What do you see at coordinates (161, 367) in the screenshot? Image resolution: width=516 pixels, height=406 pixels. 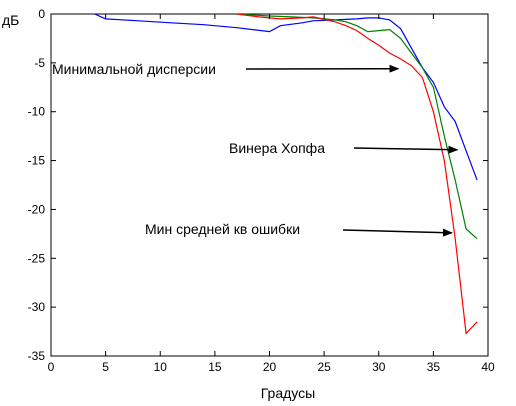 I see `x-tick-label: 10` at bounding box center [161, 367].